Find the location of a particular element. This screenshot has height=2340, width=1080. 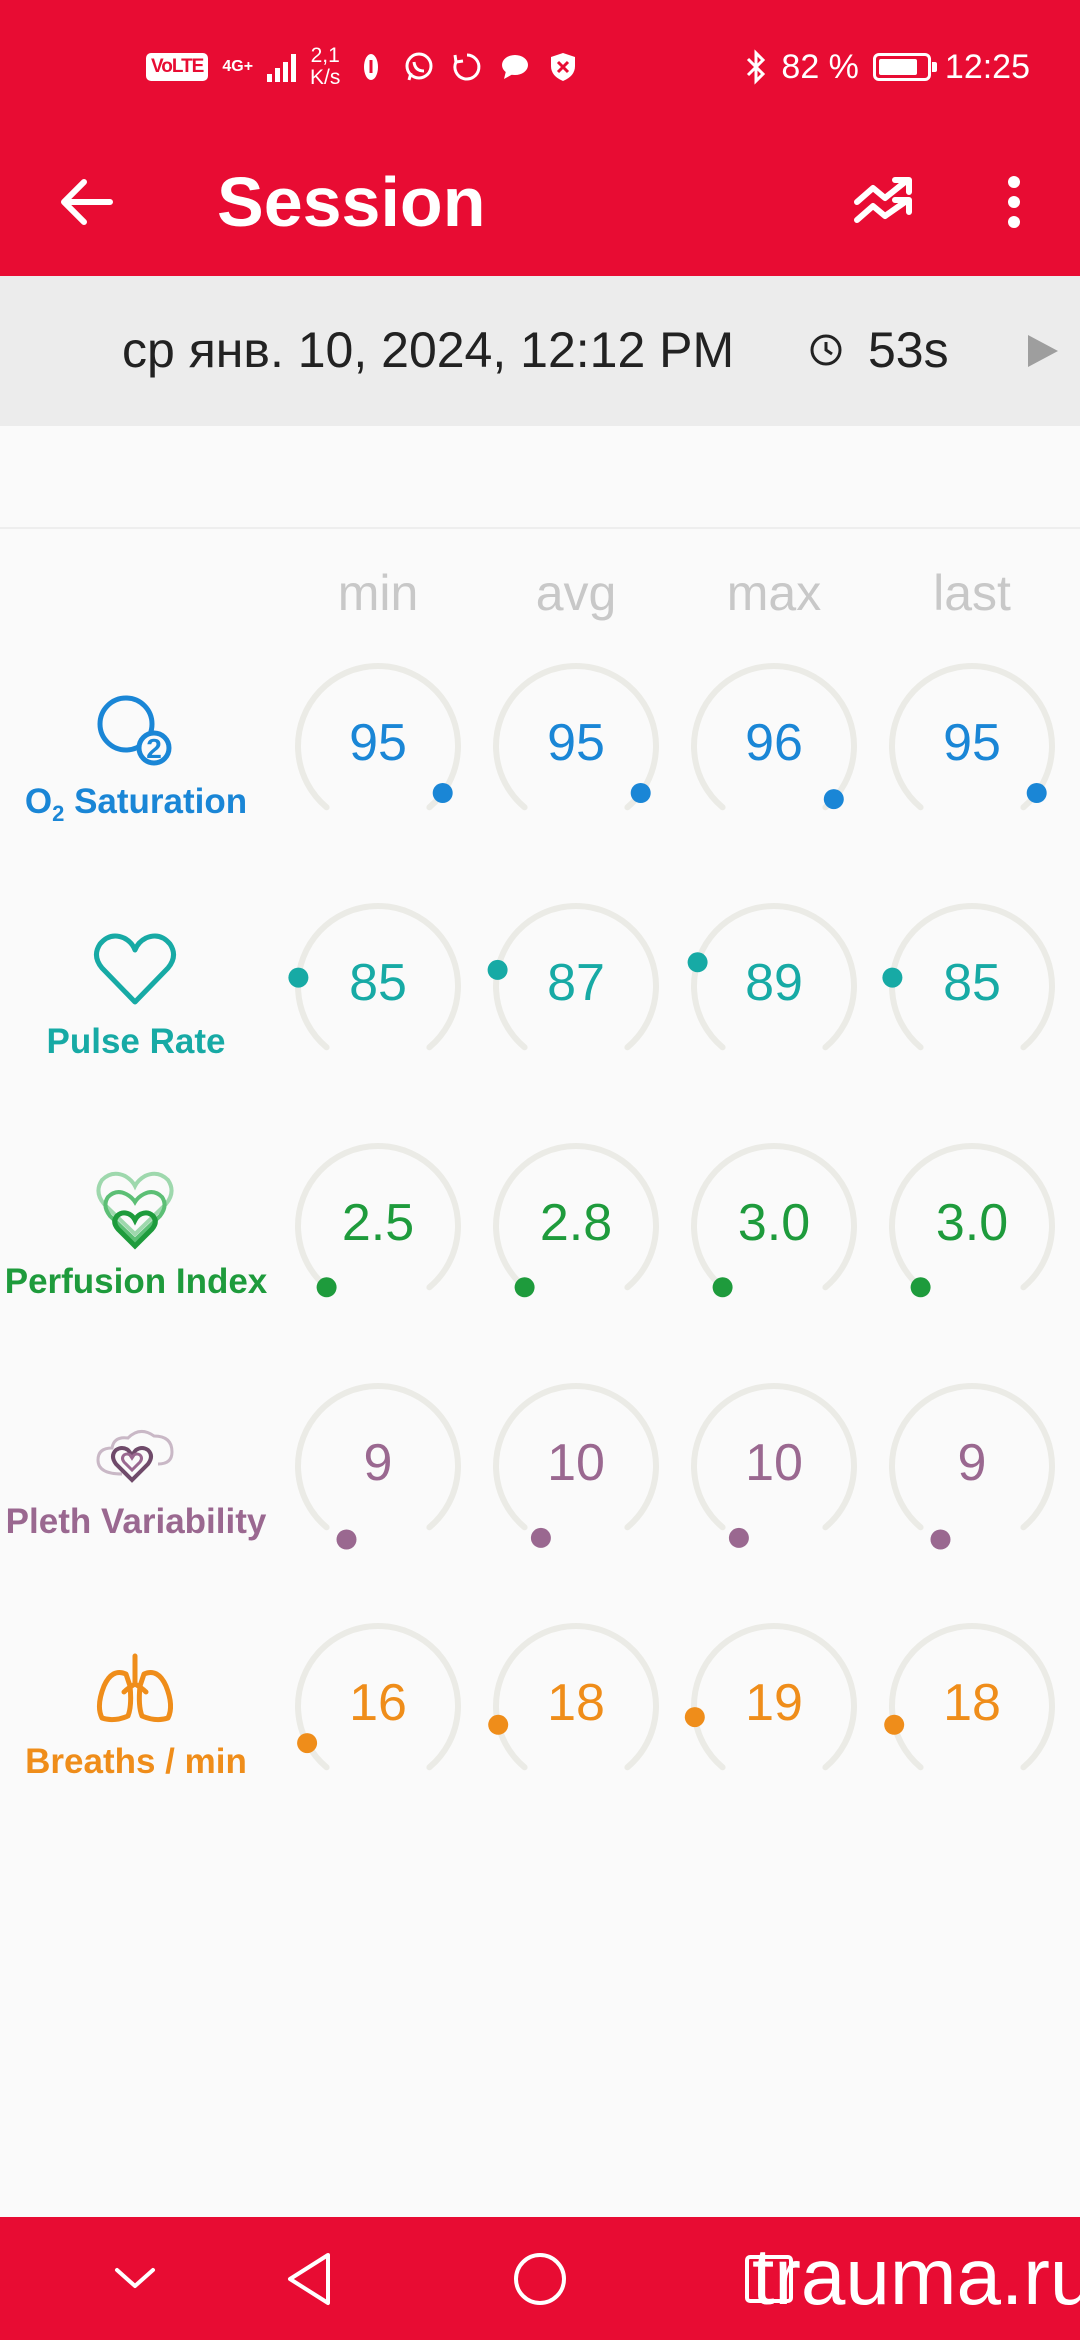

gauge-pulse-min: 85 is located at coordinates (378, 986).